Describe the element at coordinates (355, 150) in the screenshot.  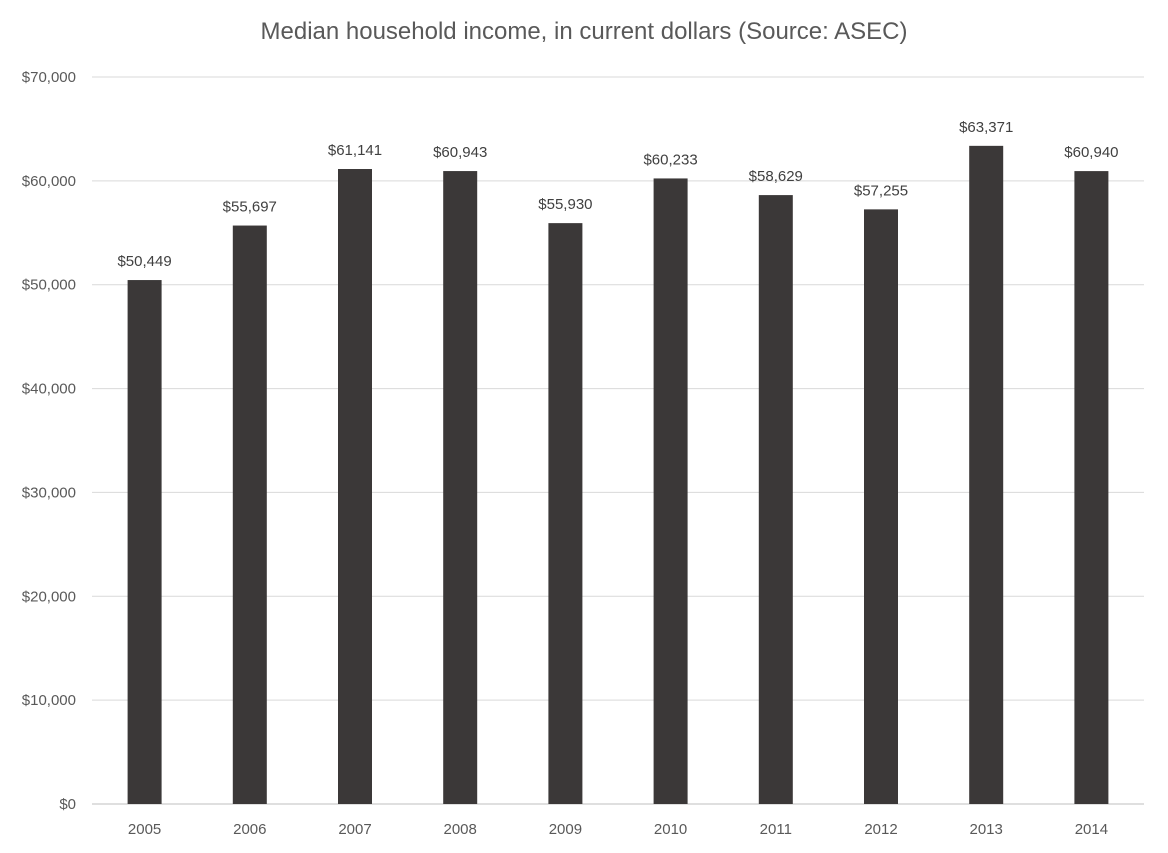
I see `data-label: $61,141` at that location.